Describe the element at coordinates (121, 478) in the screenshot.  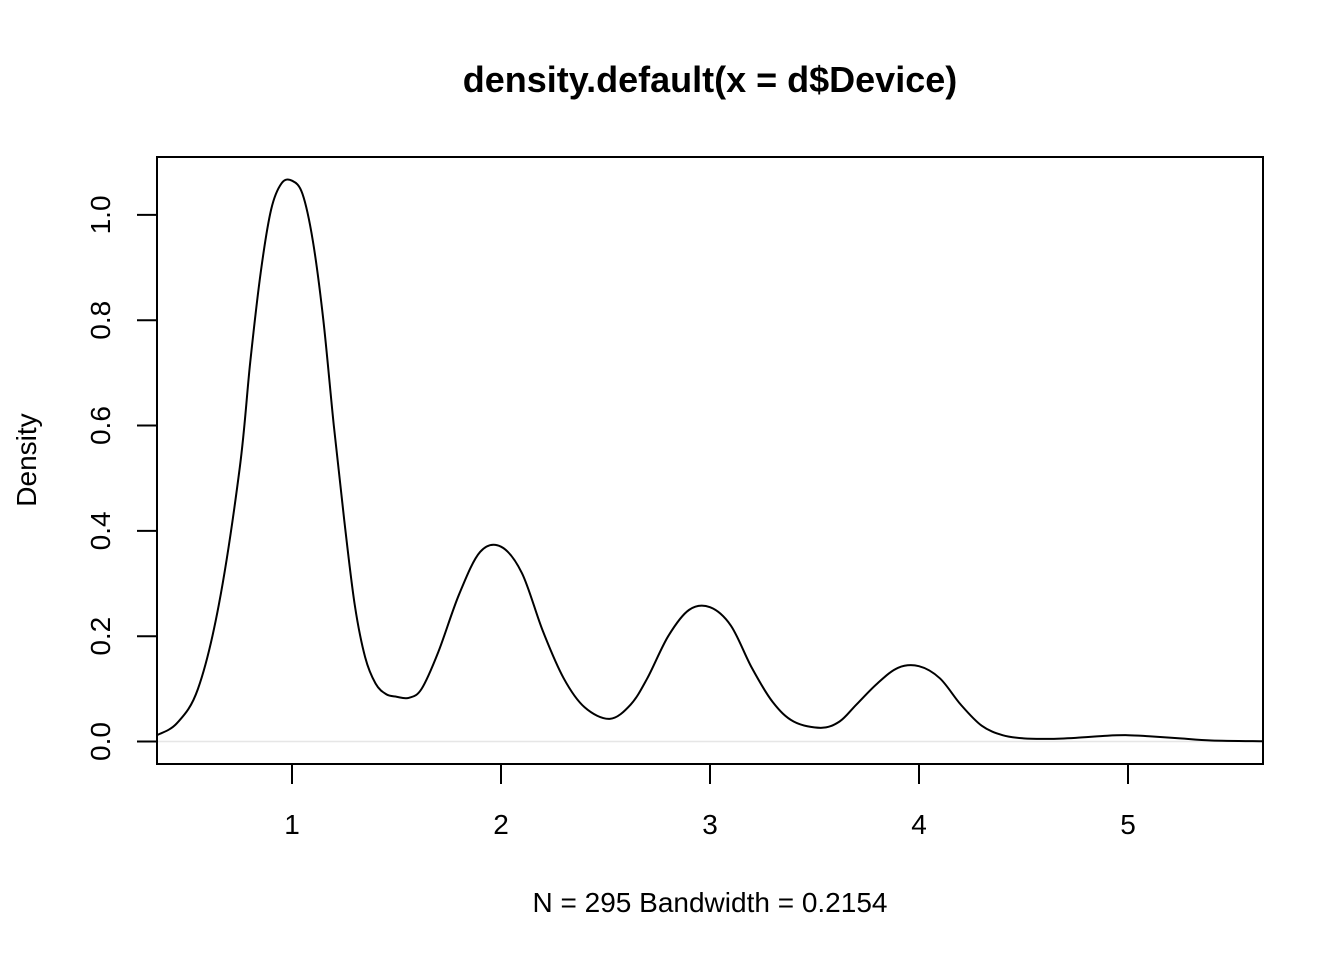
I see `y-axis: 0.0 0.2 0.4 0.6 0.8 1.0` at that location.